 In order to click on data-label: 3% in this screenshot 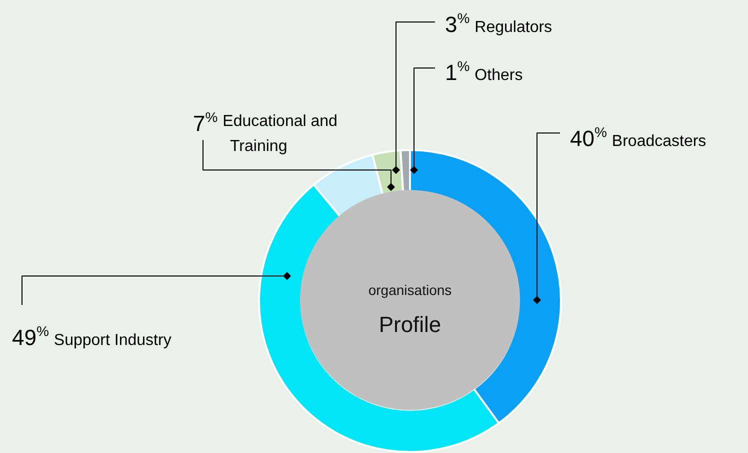, I will do `click(457, 23)`.